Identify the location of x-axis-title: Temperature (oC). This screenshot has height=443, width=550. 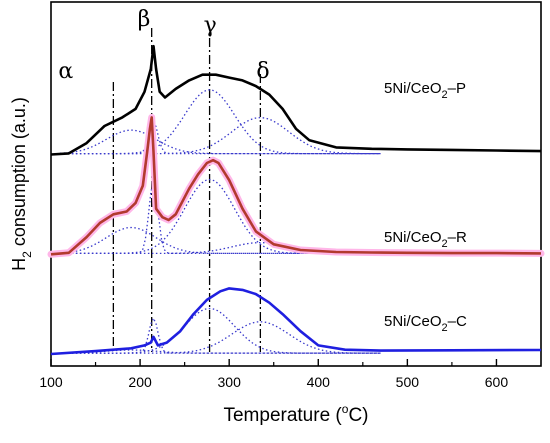
(295, 414).